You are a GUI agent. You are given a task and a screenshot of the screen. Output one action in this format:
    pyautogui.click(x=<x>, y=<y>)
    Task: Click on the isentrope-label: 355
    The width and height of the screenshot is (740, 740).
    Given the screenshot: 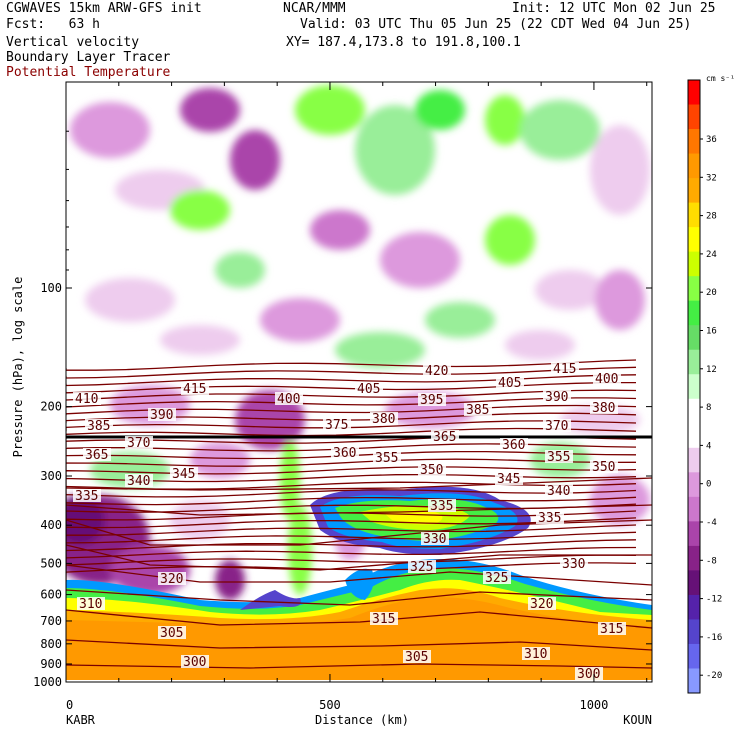 What is the action you would take?
    pyautogui.click(x=558, y=457)
    